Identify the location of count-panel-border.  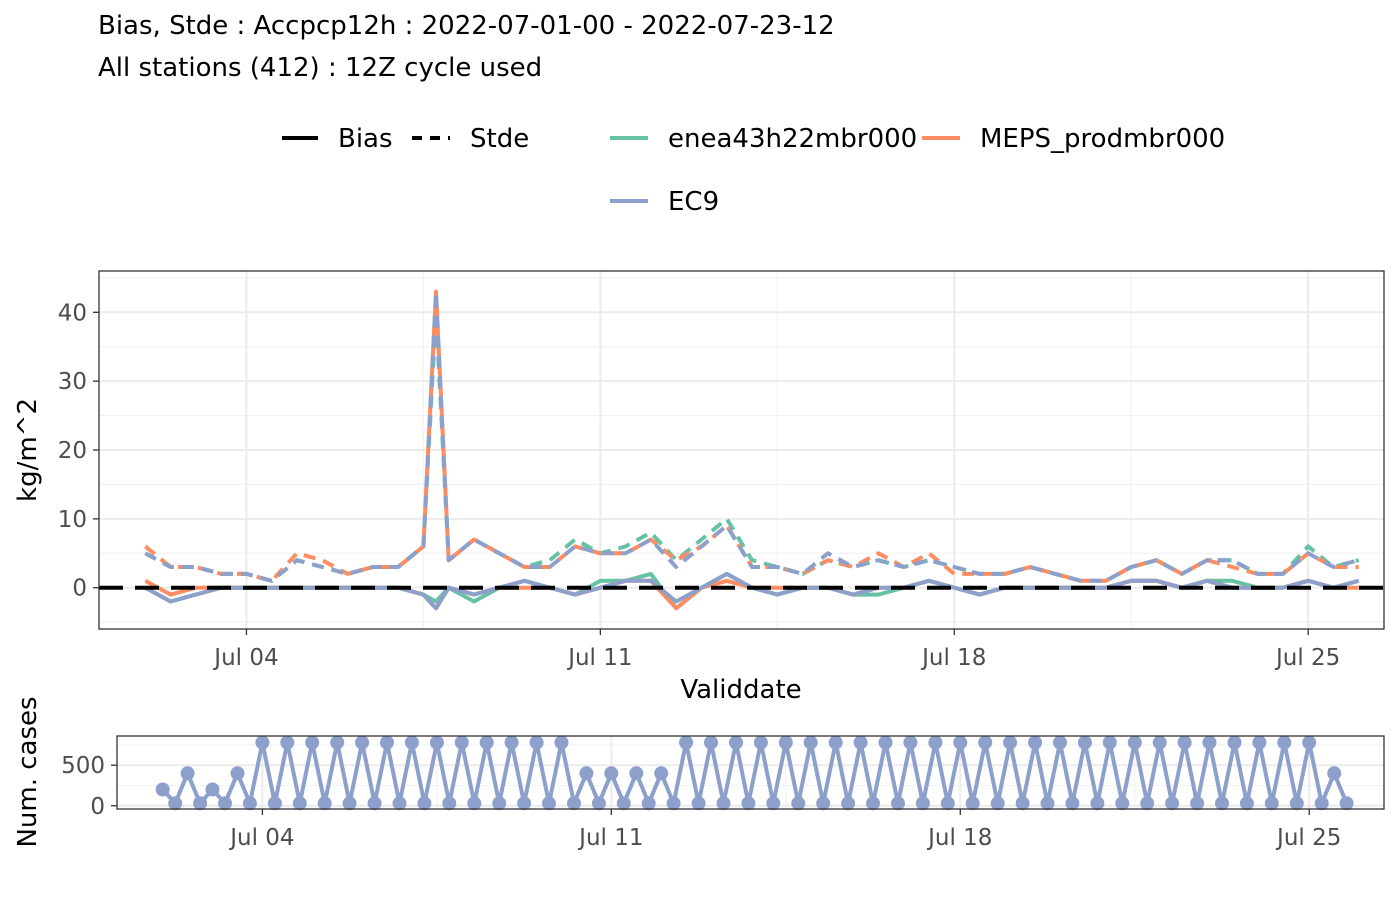
(750, 772).